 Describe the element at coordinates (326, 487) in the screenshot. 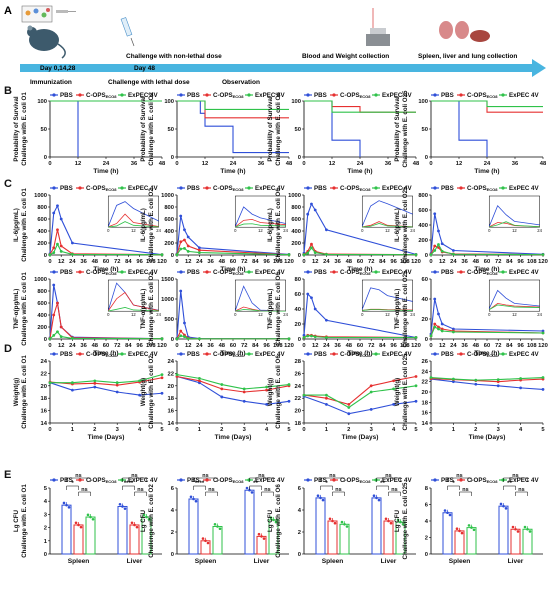

I see `significance-bracket` at that location.